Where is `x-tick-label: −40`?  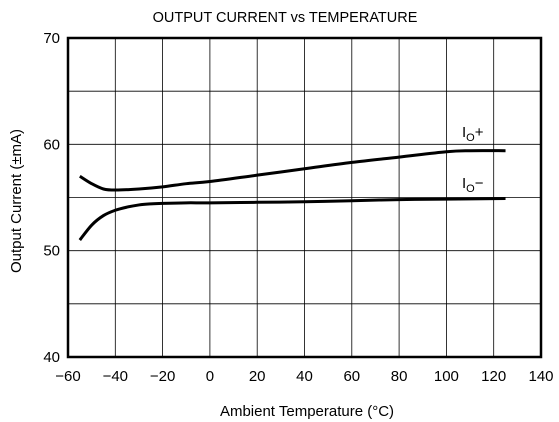 x-tick-label: −40 is located at coordinates (115, 376).